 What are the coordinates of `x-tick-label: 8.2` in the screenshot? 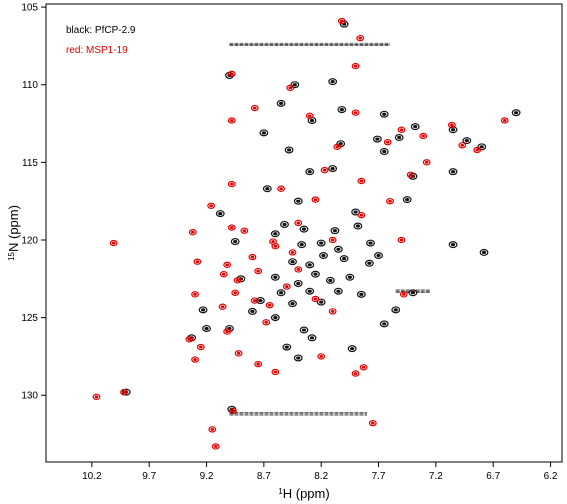 It's located at (321, 476).